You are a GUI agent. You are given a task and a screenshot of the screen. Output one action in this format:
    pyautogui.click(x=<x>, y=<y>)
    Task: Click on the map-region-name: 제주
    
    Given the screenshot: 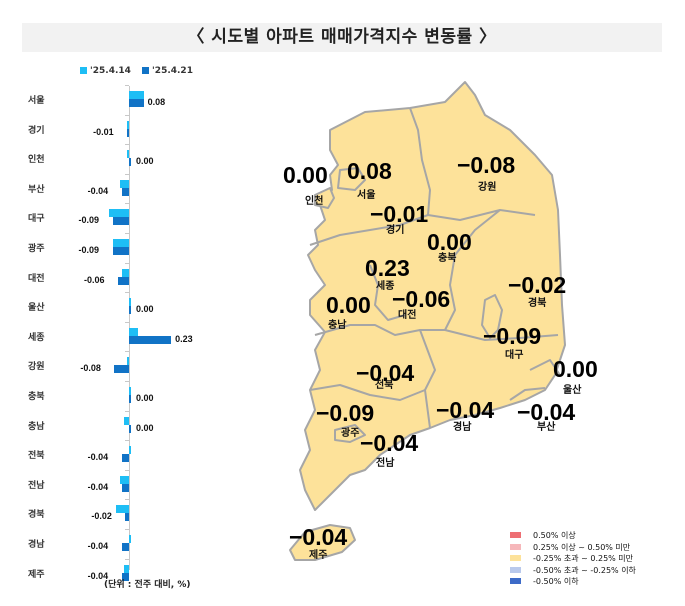 What is the action you would take?
    pyautogui.click(x=318, y=555)
    